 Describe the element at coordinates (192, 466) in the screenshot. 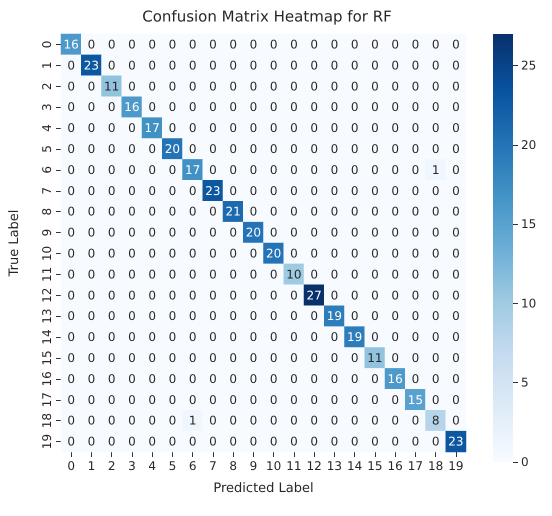

I see `x-tick-label: 6` at that location.